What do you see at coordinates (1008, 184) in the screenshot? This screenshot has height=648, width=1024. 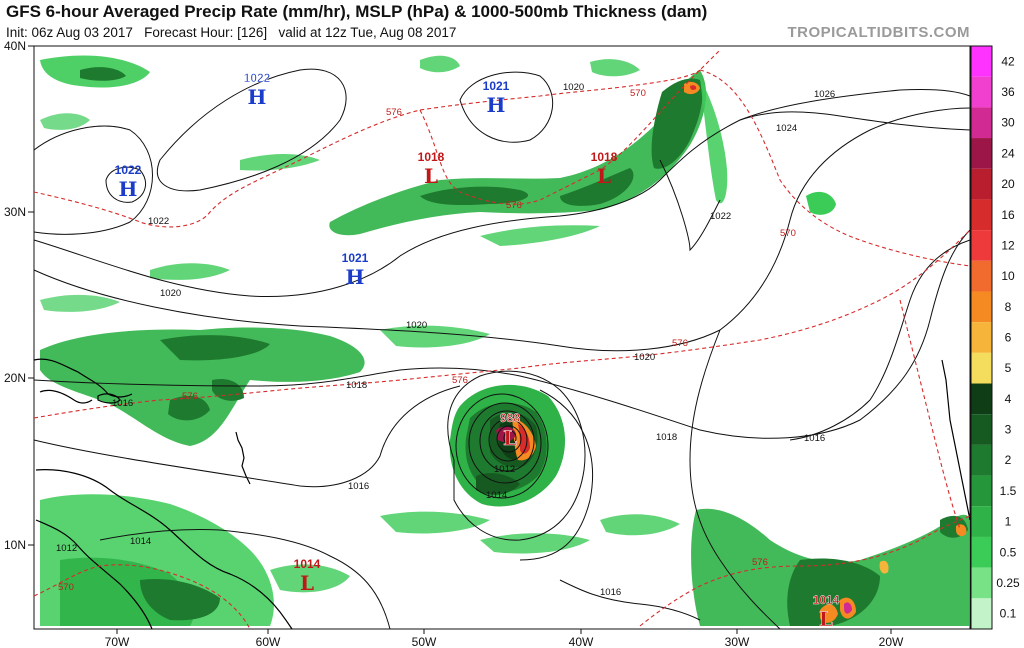 I see `colorbar-label: 20` at bounding box center [1008, 184].